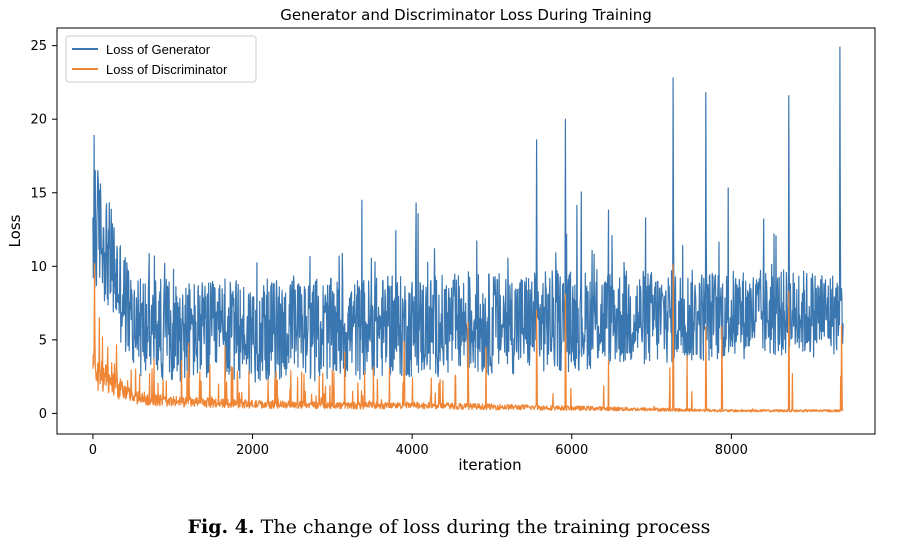 This screenshot has width=898, height=554. I want to click on caption-label: Fig. 4., so click(221, 527).